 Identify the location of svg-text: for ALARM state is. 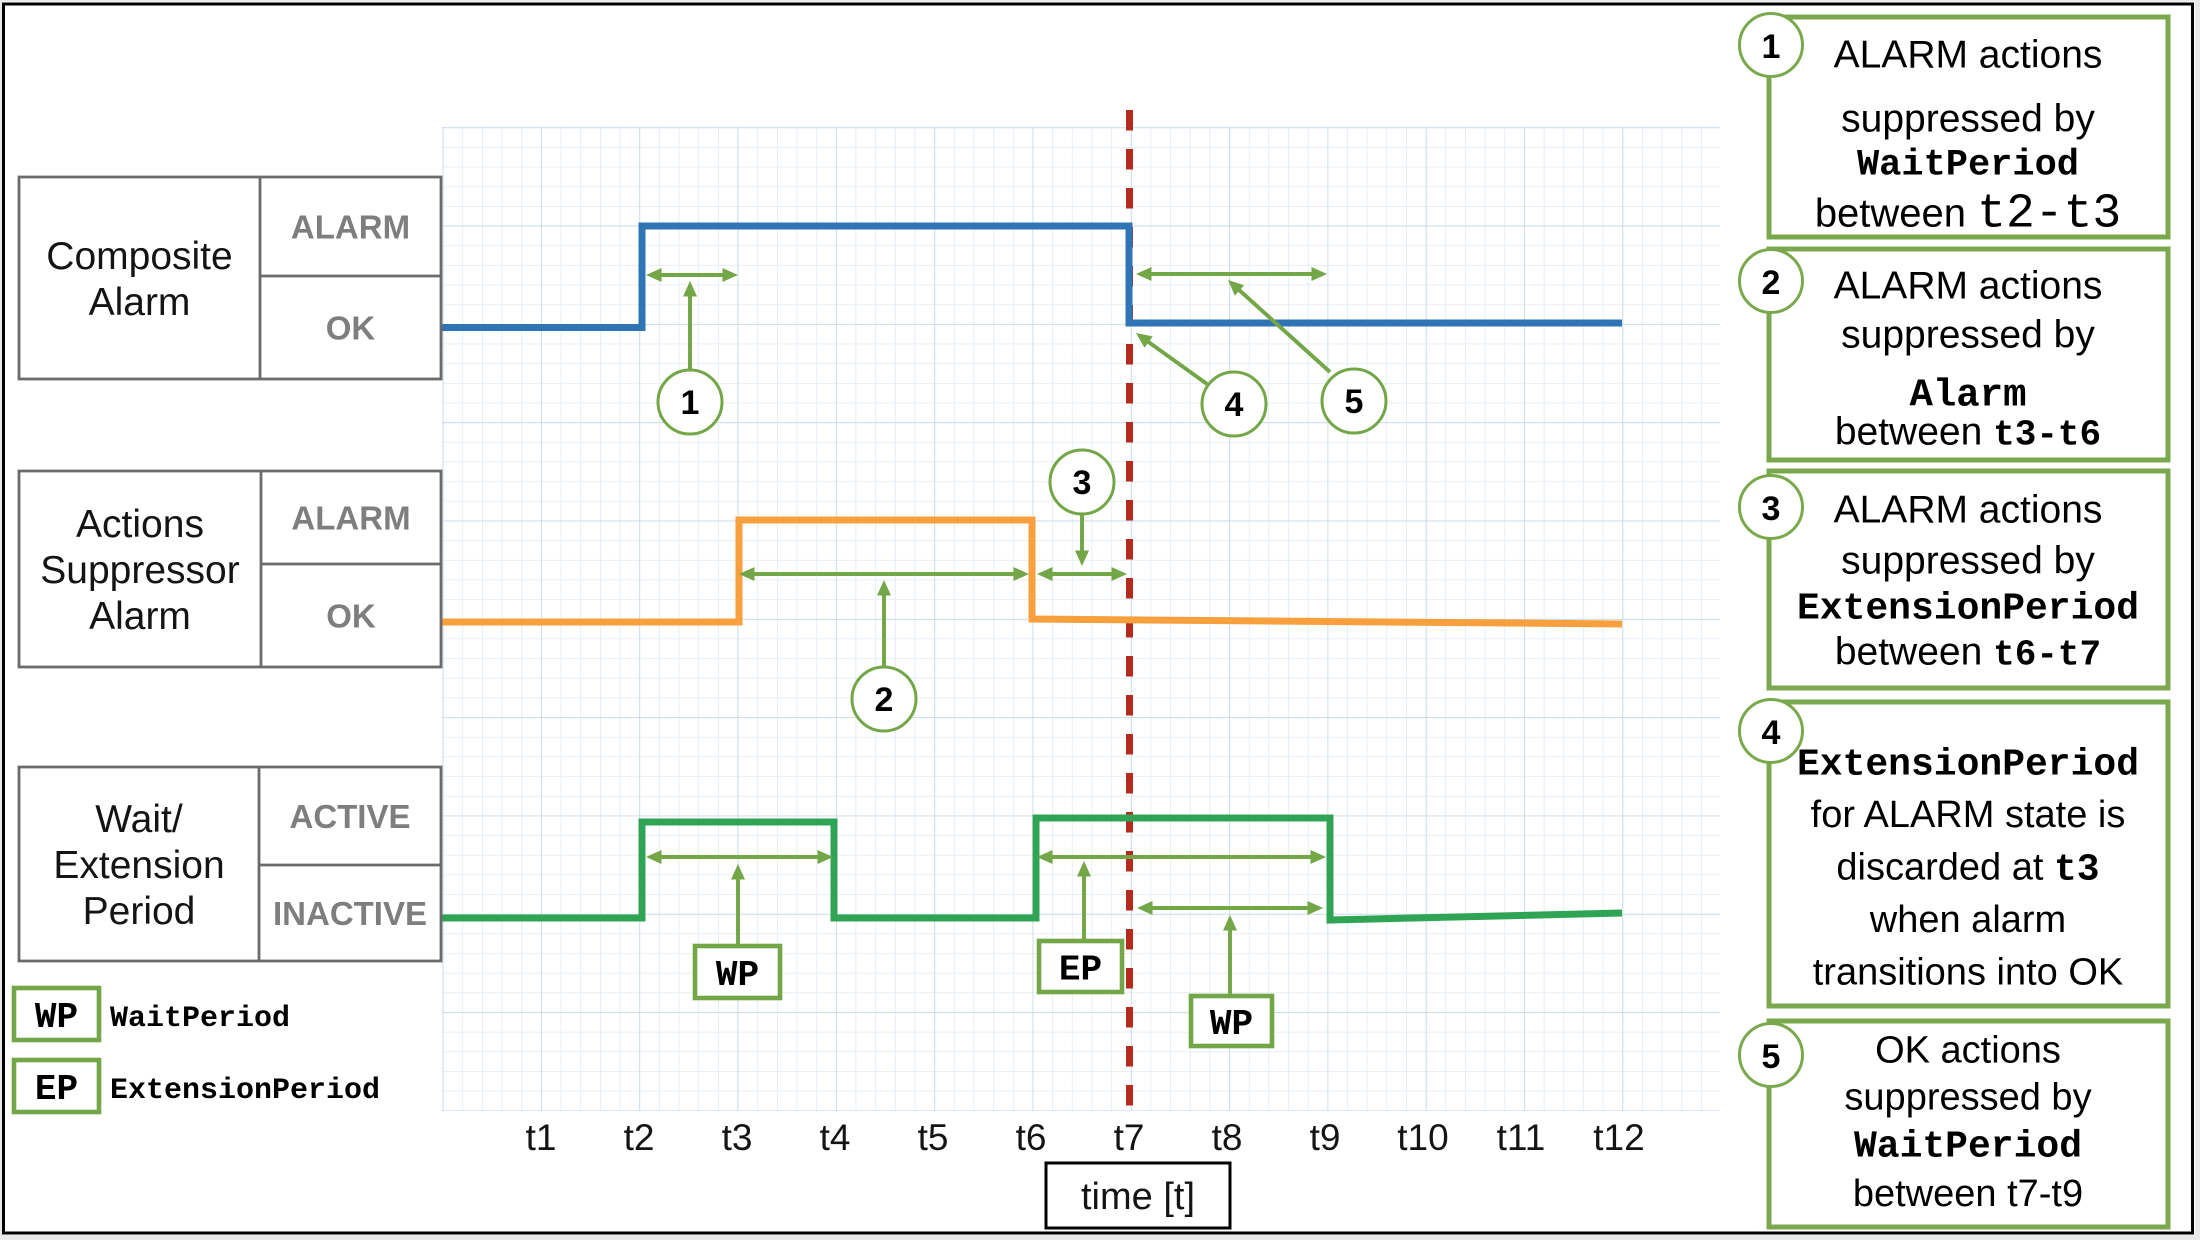
(1968, 815).